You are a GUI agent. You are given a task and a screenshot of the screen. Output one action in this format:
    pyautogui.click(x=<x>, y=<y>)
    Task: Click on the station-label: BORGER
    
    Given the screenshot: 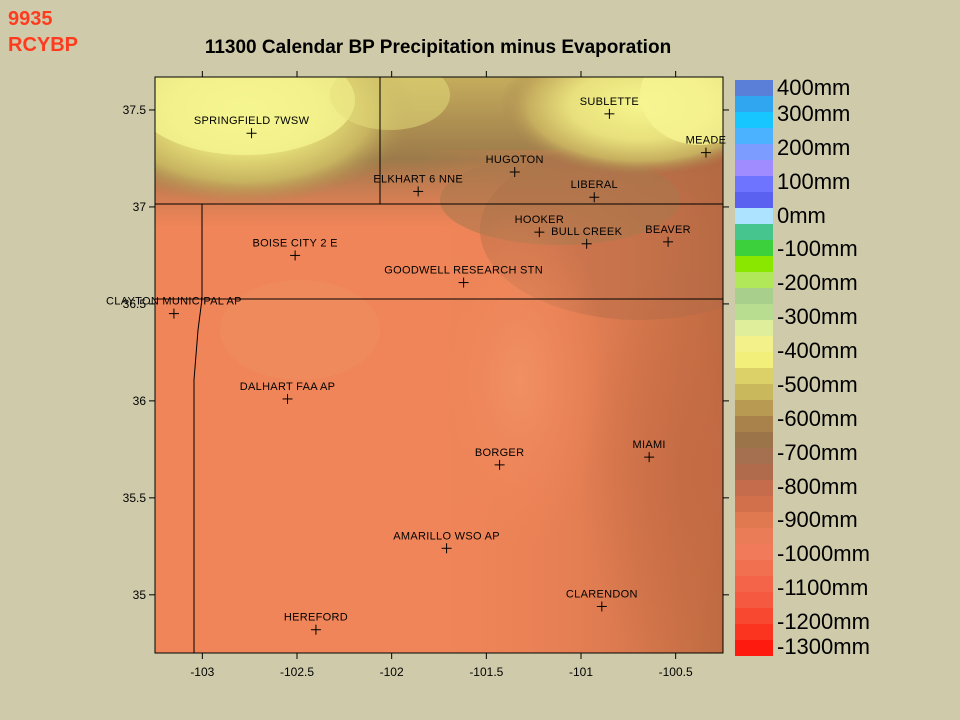 What is the action you would take?
    pyautogui.click(x=499, y=453)
    